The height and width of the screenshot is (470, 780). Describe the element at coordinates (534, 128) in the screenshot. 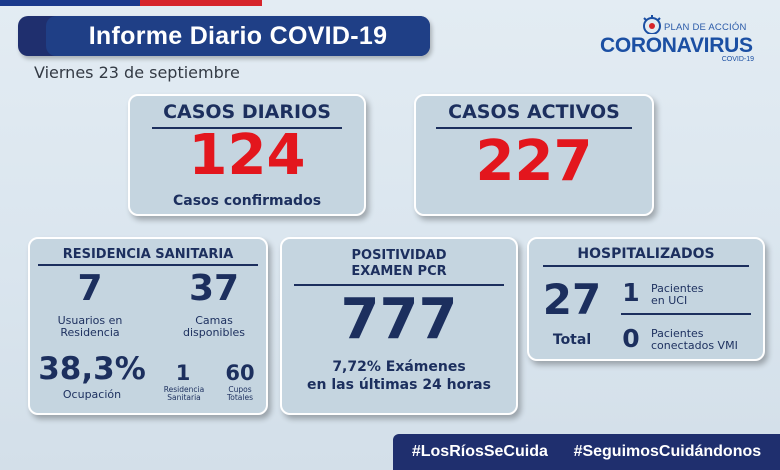

I see `casos-activos-underline` at that location.